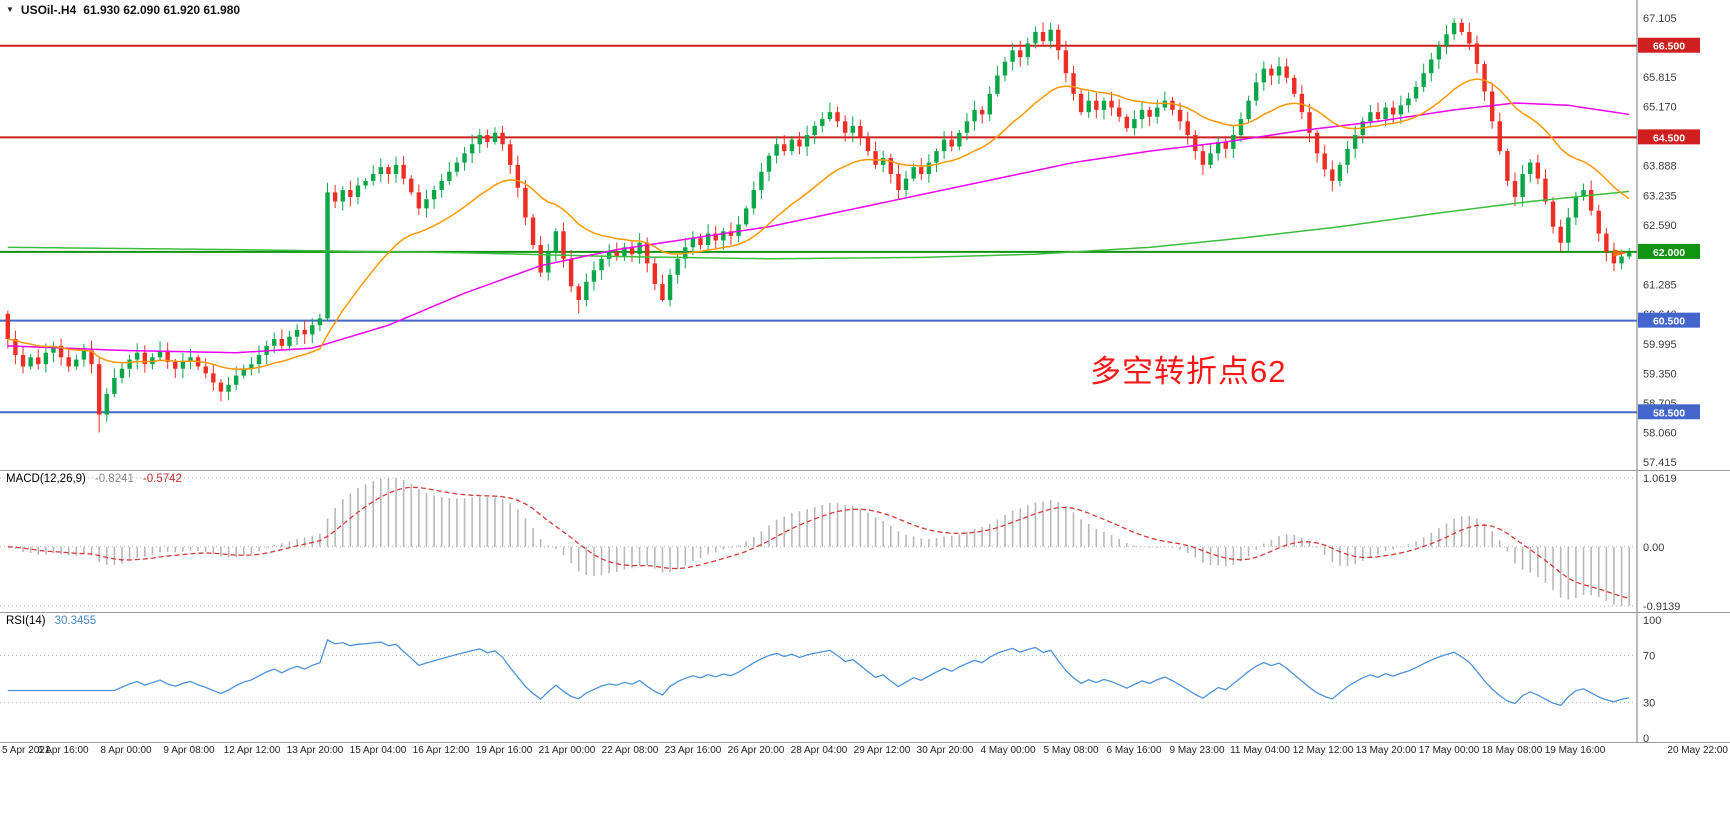 The height and width of the screenshot is (840, 1730). Describe the element at coordinates (818, 542) in the screenshot. I see `macd-signal-line` at that location.